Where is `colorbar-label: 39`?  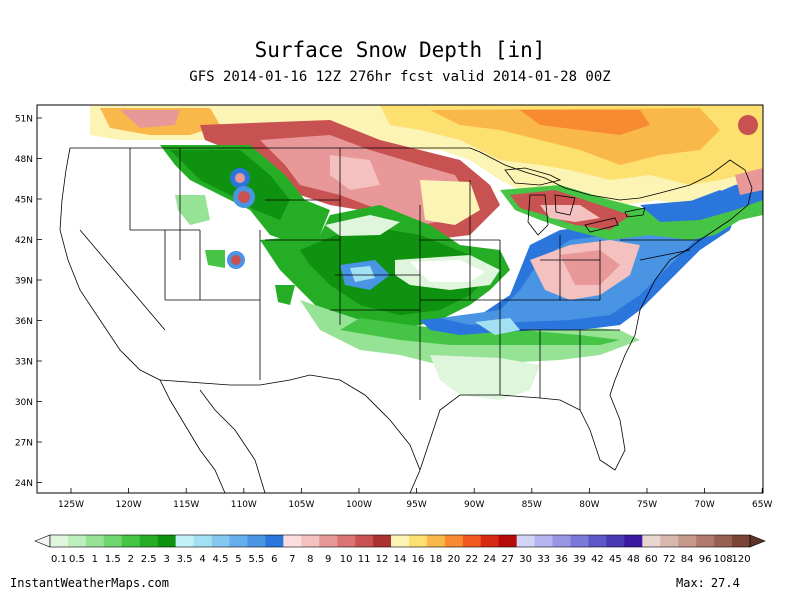 colorbar-label: 39 is located at coordinates (579, 559).